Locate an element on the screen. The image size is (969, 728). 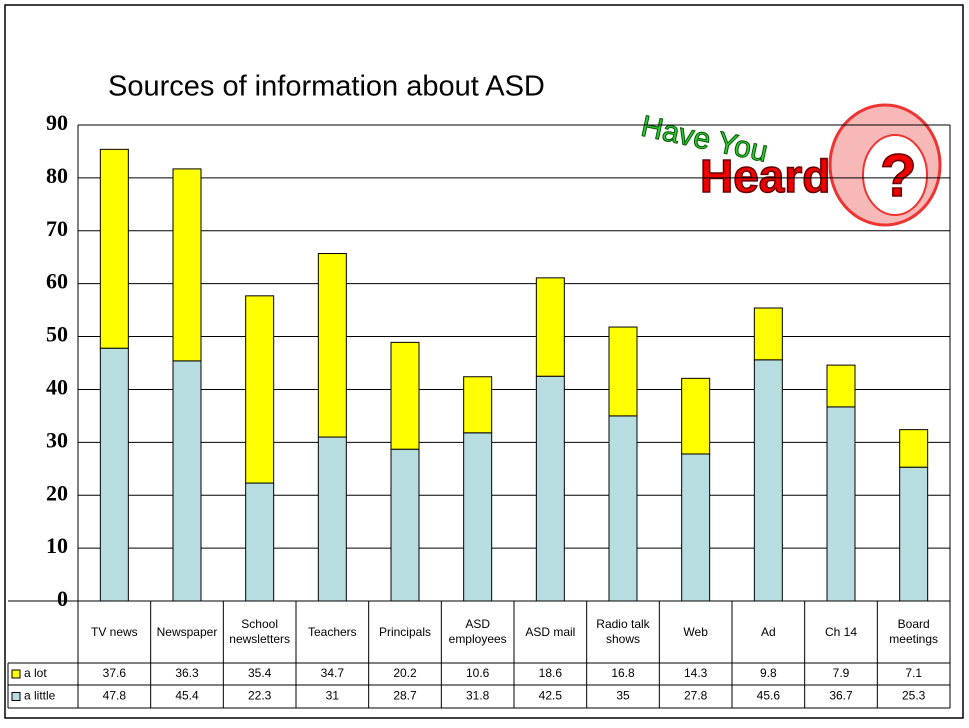
x-tick-label: School newsletters is located at coordinates (259, 631).